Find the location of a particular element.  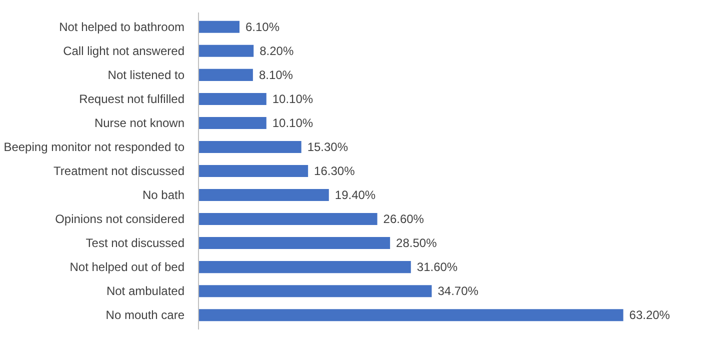

data-label: 15.30% is located at coordinates (327, 147).